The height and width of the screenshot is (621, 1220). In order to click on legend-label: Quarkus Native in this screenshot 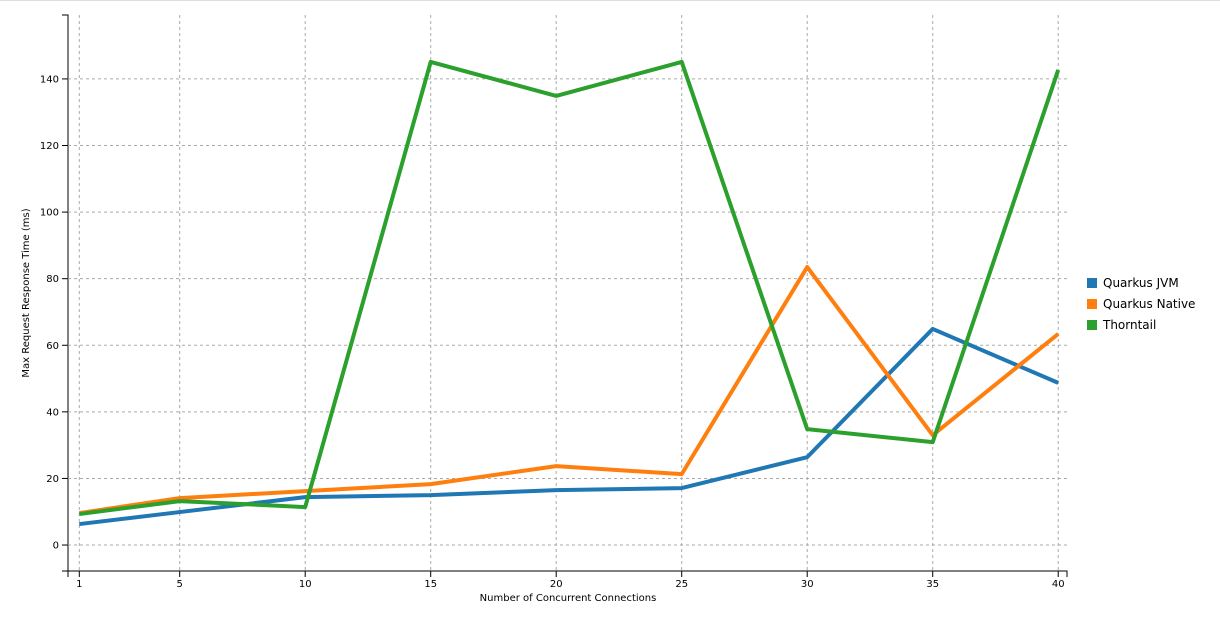, I will do `click(1149, 304)`.